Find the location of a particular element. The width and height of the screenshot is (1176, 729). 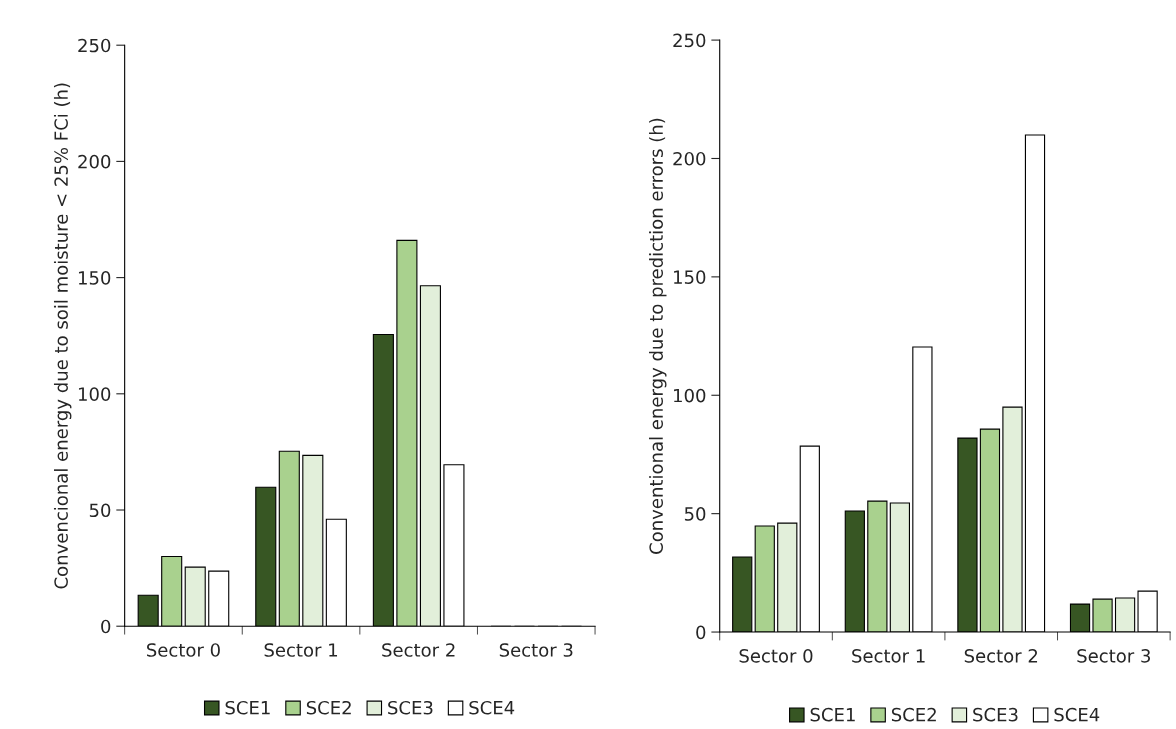

y-axis-title: Convencional energy due to soil moisture < 25% FCi (h) is located at coordinates (62, 336).